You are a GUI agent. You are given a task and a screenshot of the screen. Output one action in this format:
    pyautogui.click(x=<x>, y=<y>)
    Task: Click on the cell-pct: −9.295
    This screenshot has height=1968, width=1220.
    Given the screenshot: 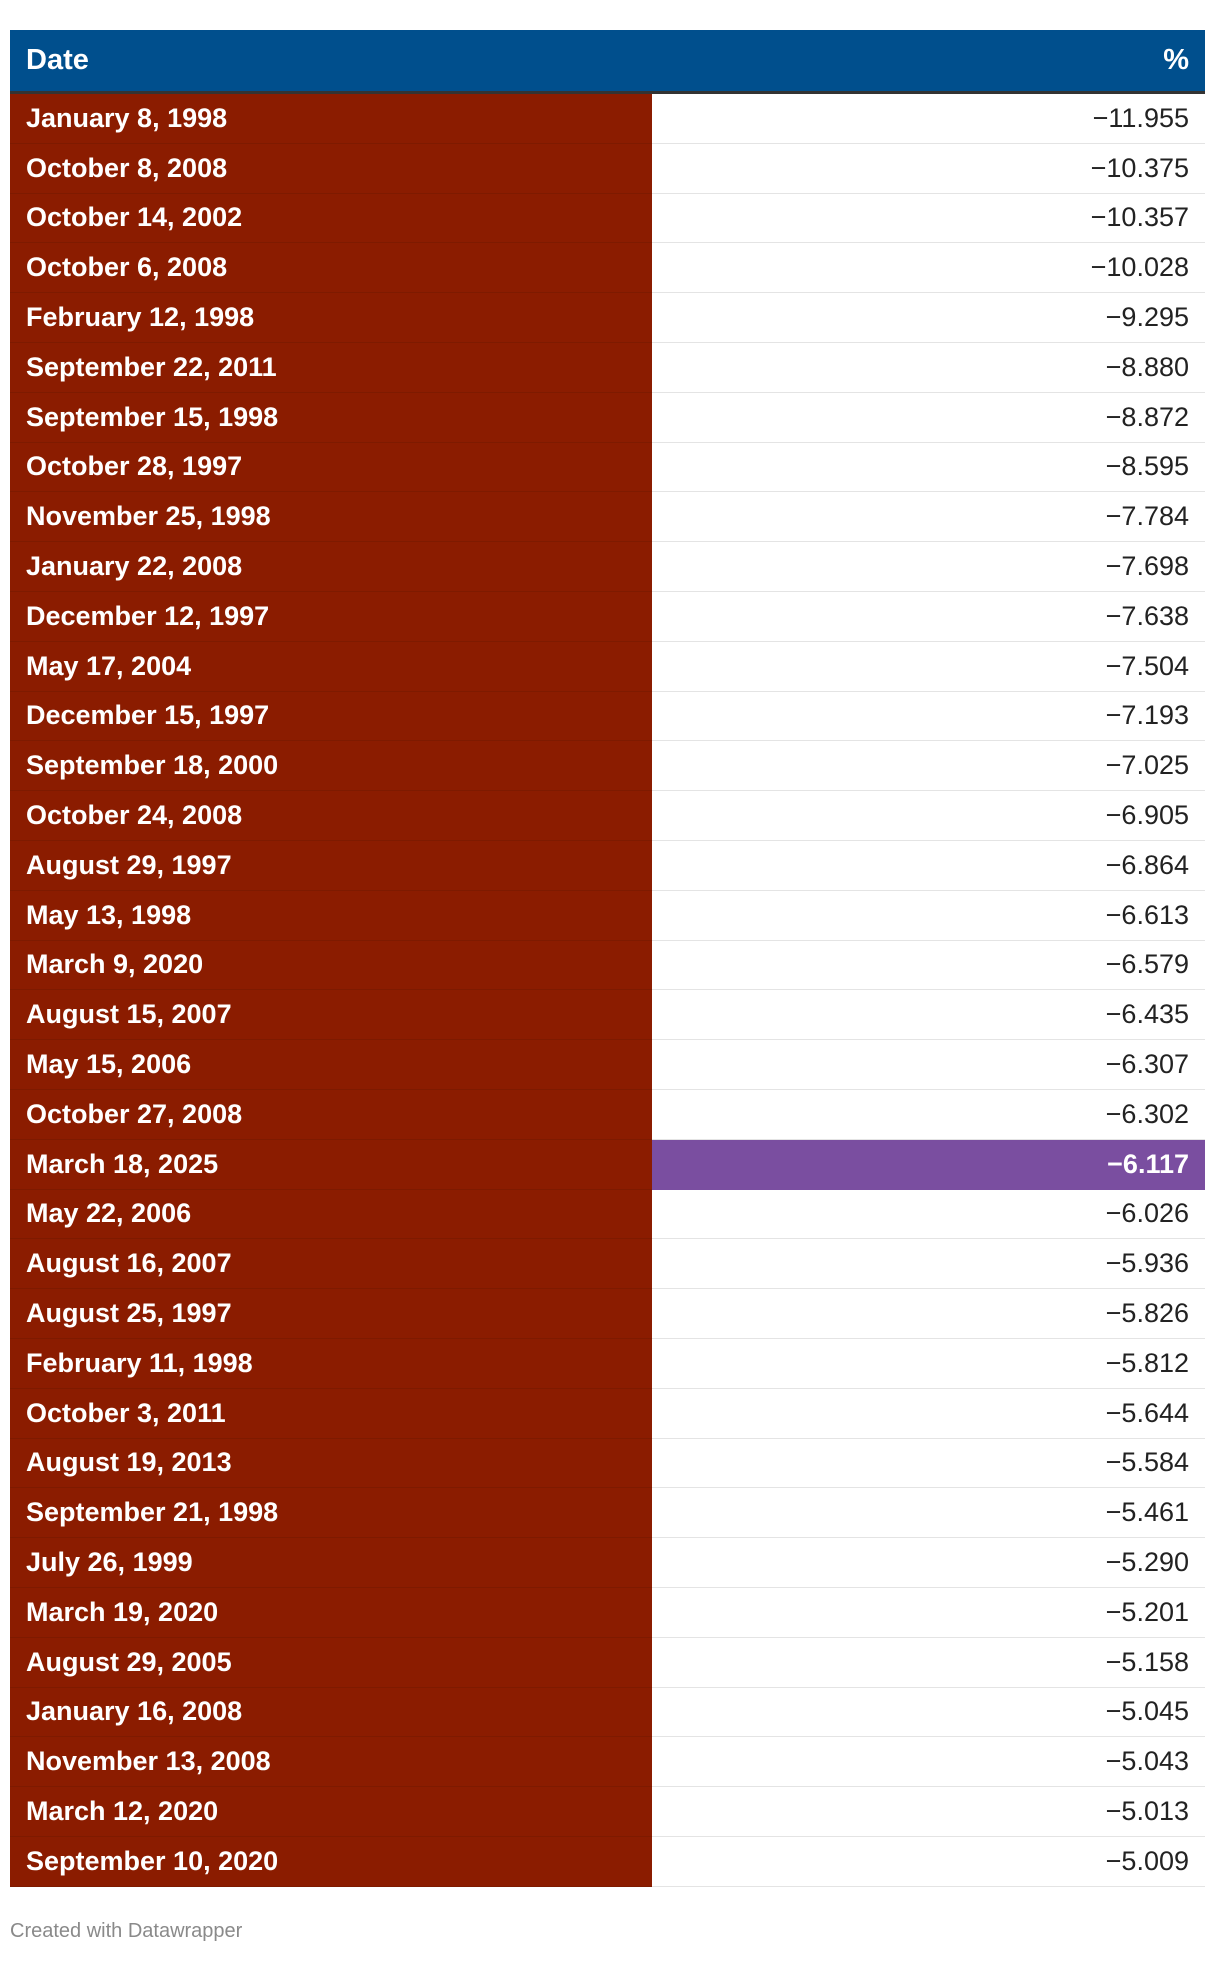 What is the action you would take?
    pyautogui.click(x=928, y=318)
    